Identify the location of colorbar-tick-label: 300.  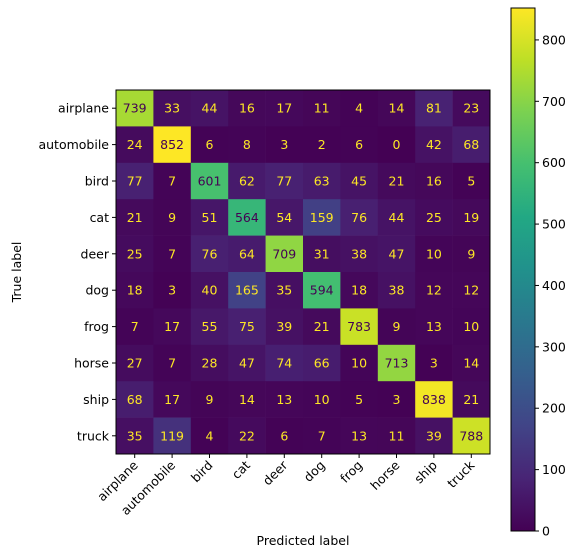
(554, 346).